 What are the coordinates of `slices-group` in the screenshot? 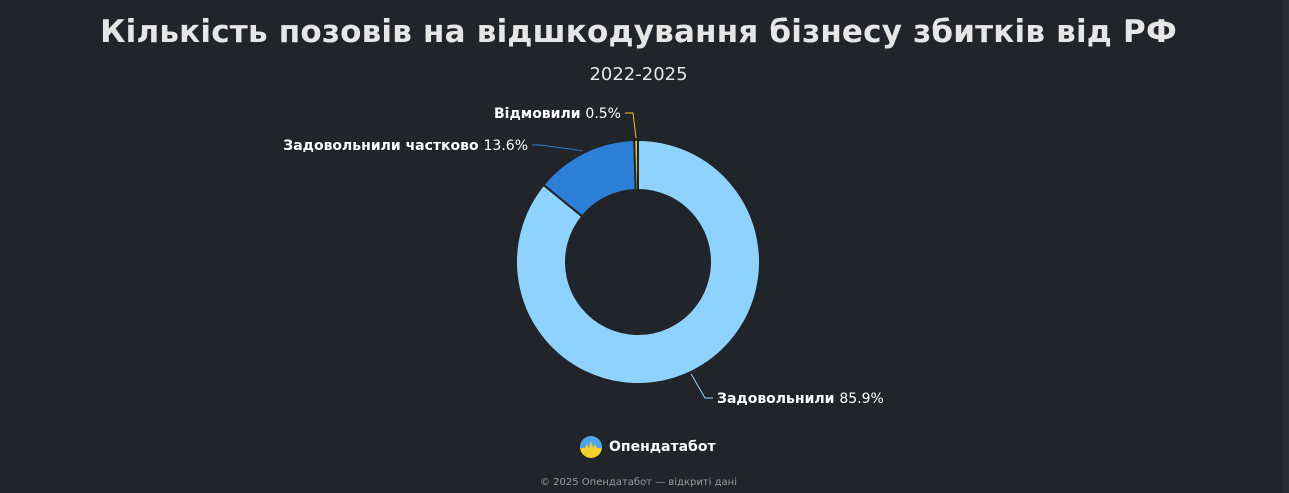 It's located at (638, 261).